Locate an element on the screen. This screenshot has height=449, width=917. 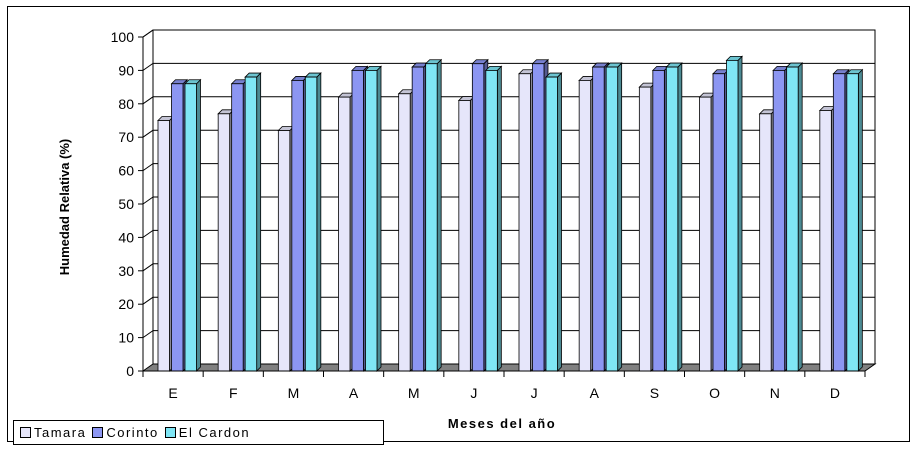
y-tick-label: 30 is located at coordinates (126, 271).